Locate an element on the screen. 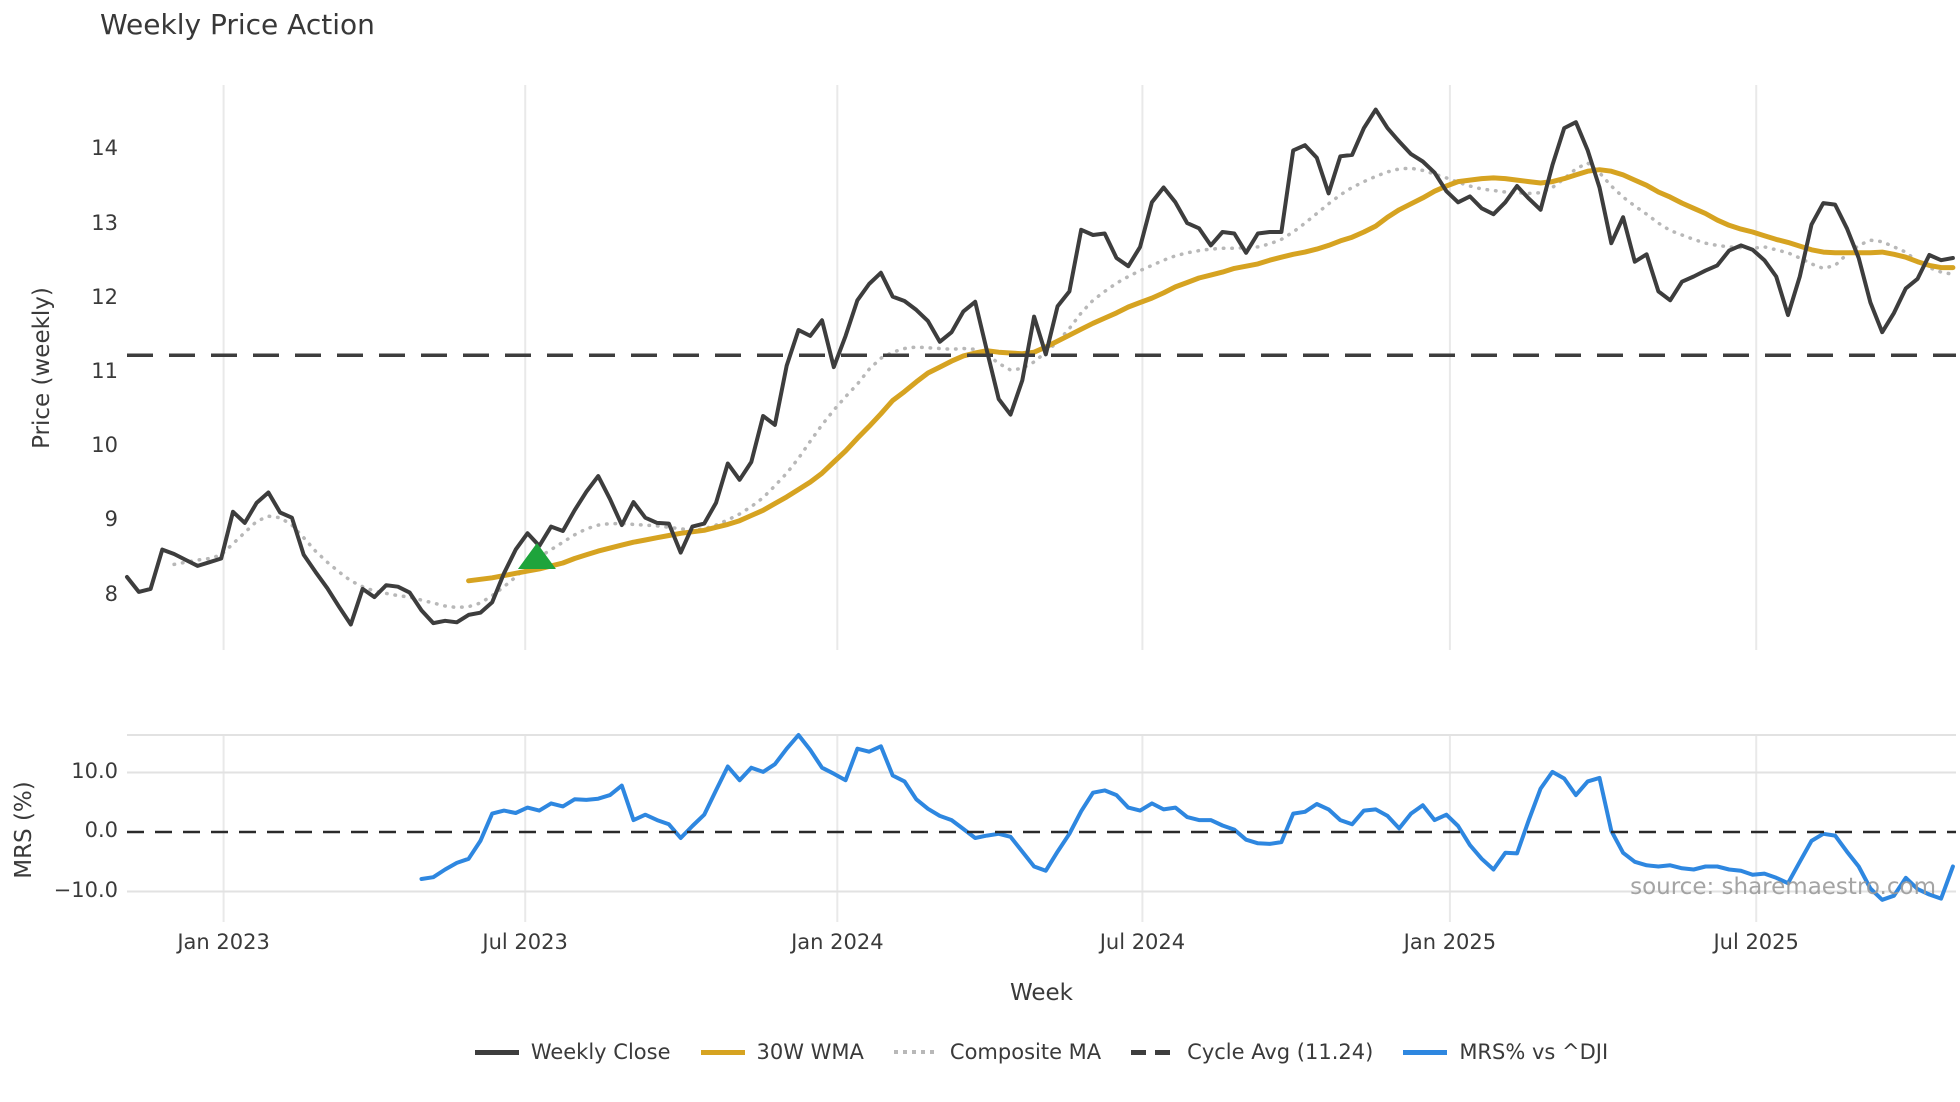  x-tick-label: Jan 2023 is located at coordinates (223, 942).